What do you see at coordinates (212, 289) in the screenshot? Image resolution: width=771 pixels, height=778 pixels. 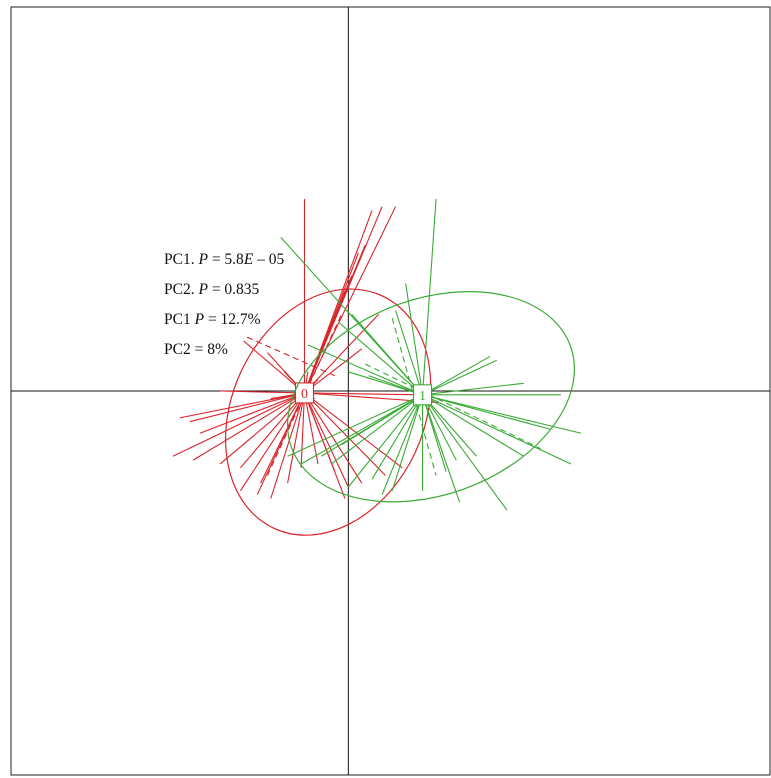 I see `annotation-line-2: PC2. P = 0.835` at bounding box center [212, 289].